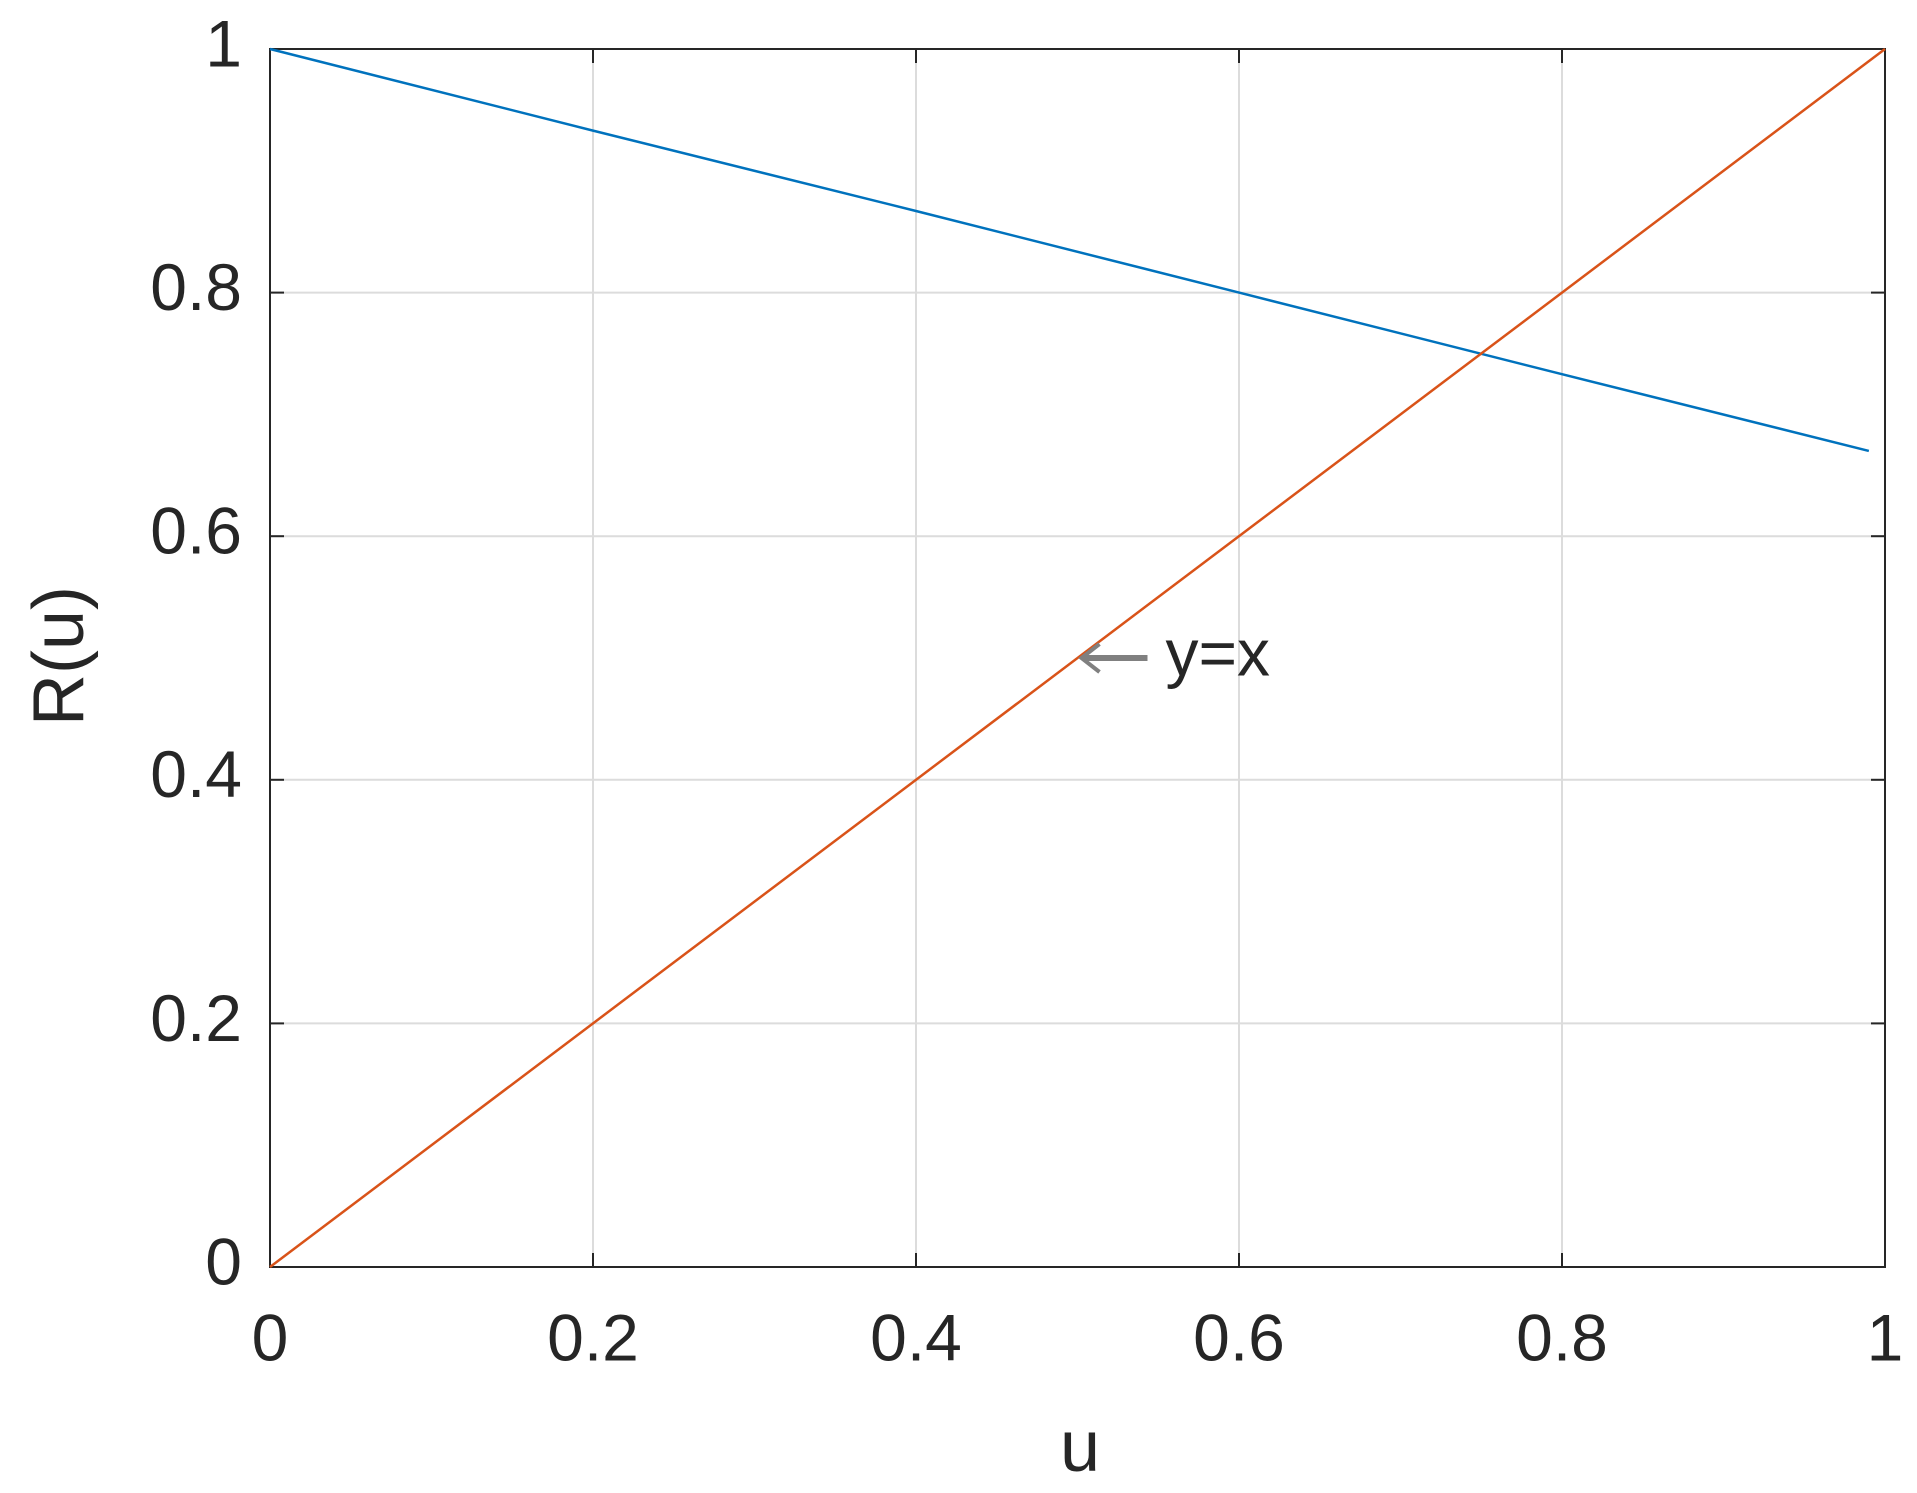  What do you see at coordinates (1562, 1337) in the screenshot?
I see `x-tick-label: 0.8` at bounding box center [1562, 1337].